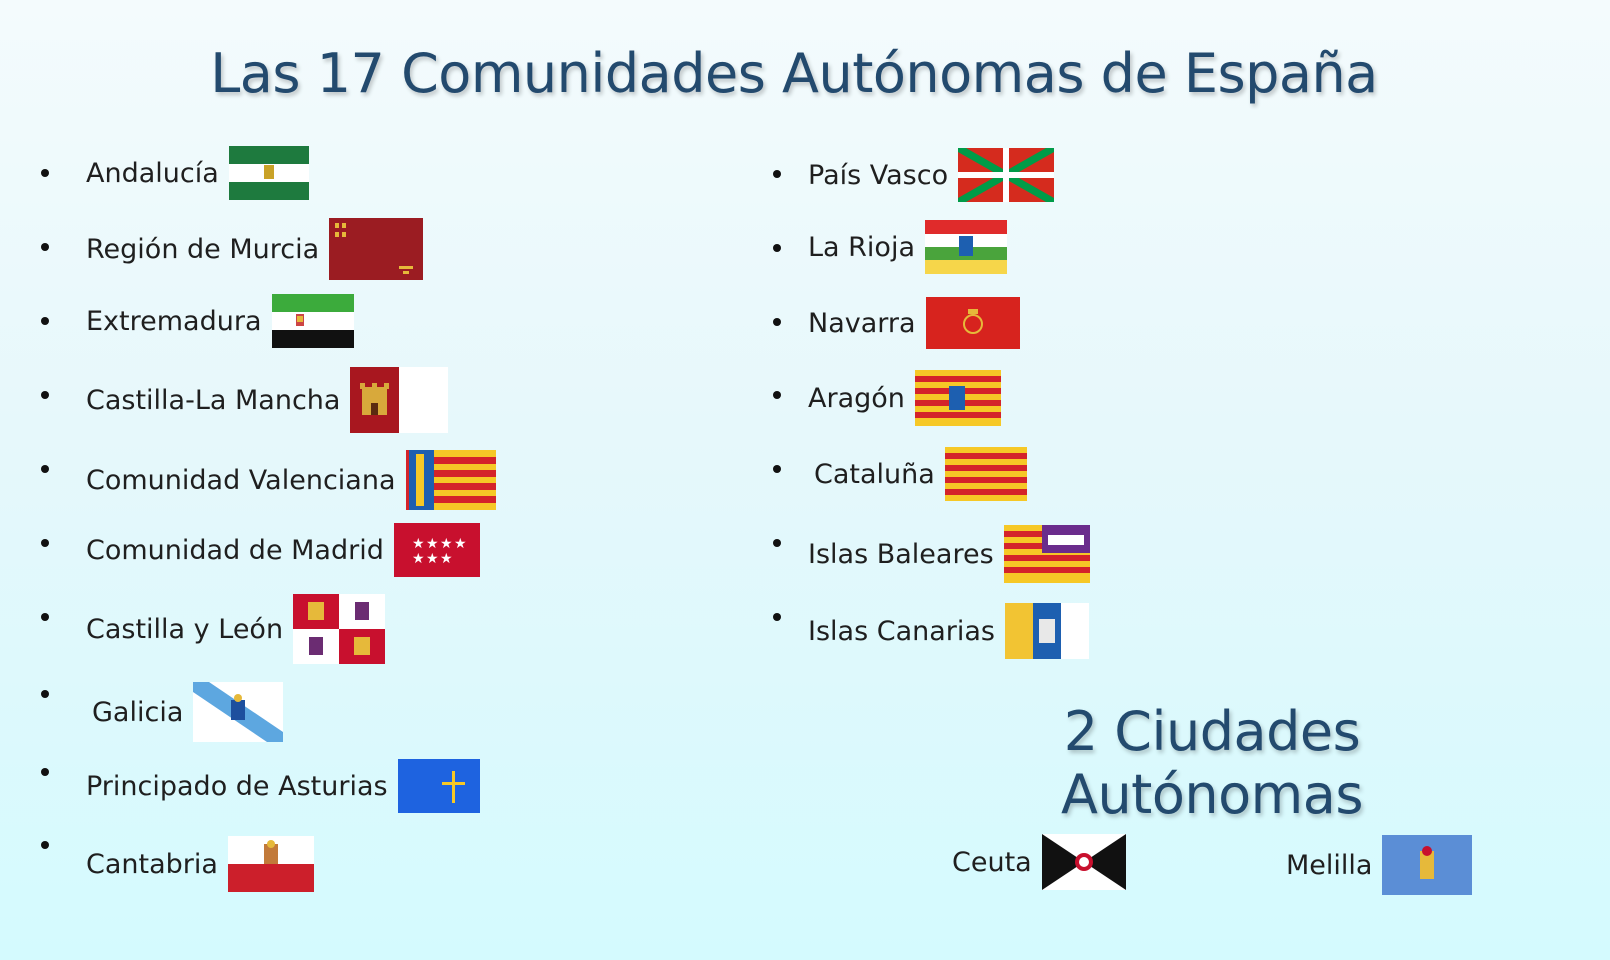 This screenshot has width=1610, height=960. I want to click on list-item: Aragón, so click(904, 398).